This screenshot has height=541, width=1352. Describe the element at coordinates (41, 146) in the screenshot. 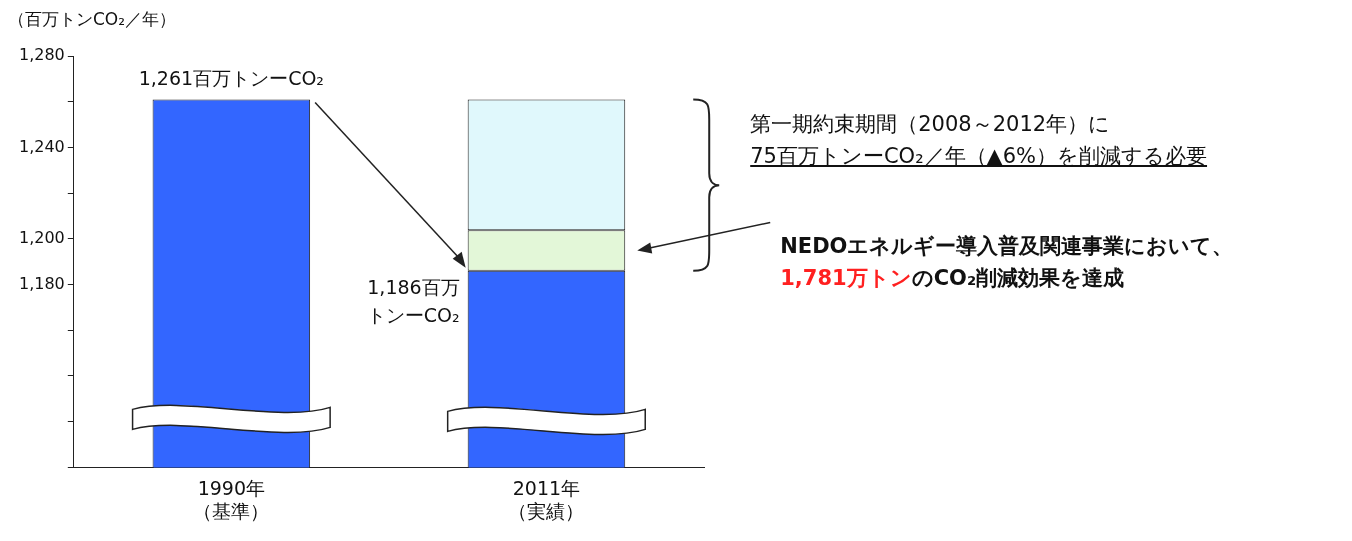

I see `y-tick-label: 1,240` at that location.